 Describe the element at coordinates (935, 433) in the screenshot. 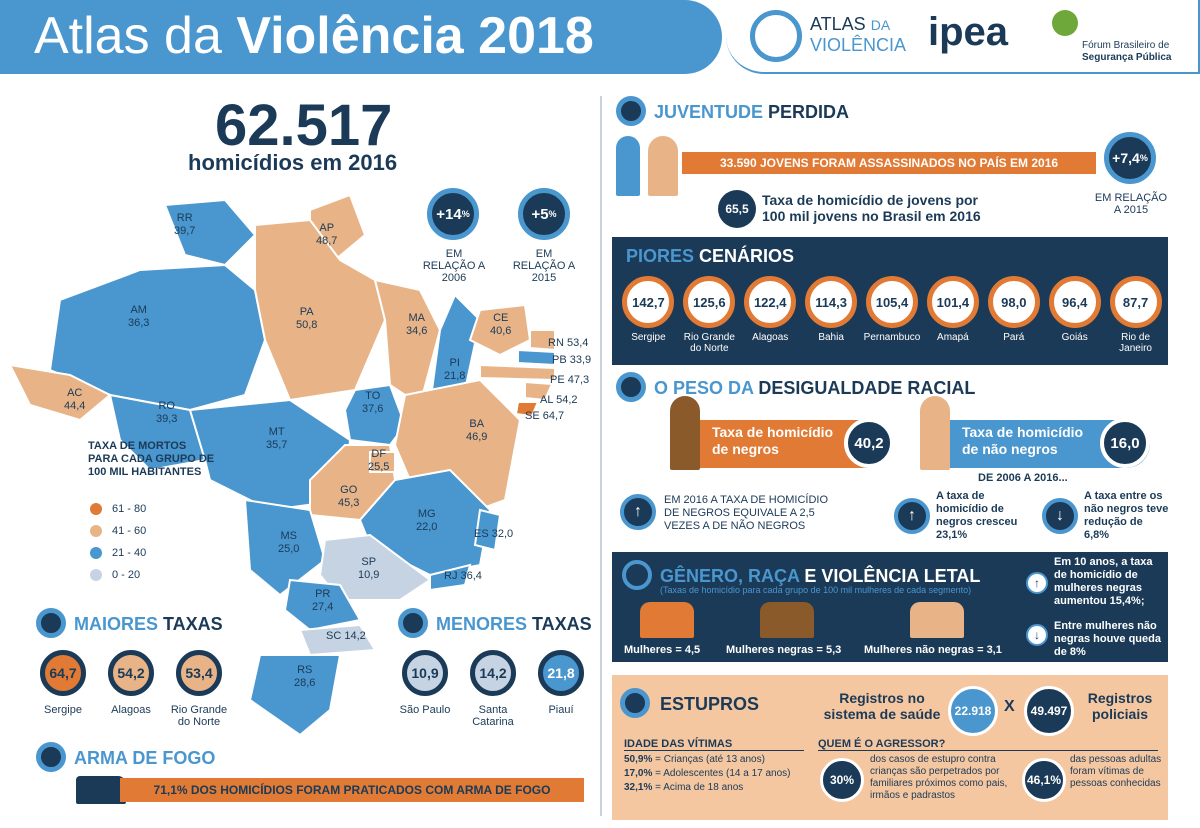

I see `non-black-person-icon` at that location.